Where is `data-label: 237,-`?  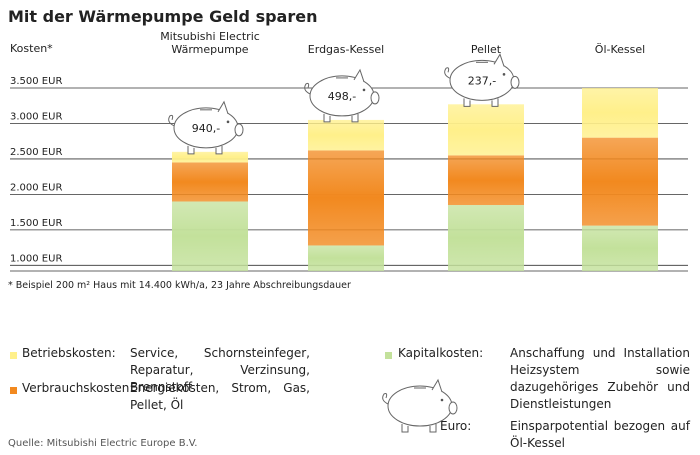 data-label: 237,- is located at coordinates (482, 80).